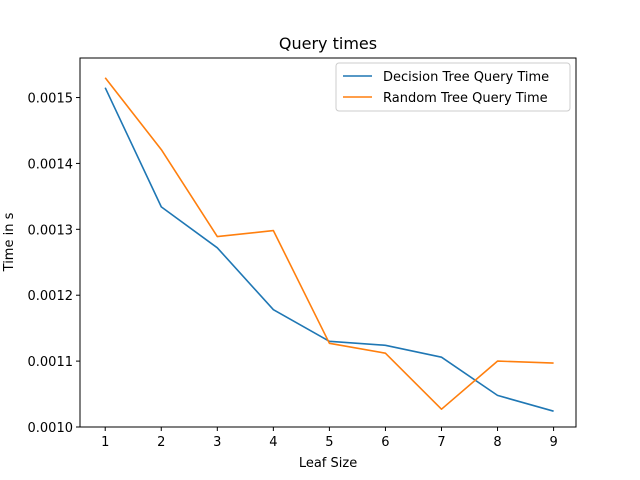  Describe the element at coordinates (328, 463) in the screenshot. I see `x-axis-label: Leaf Size` at that location.